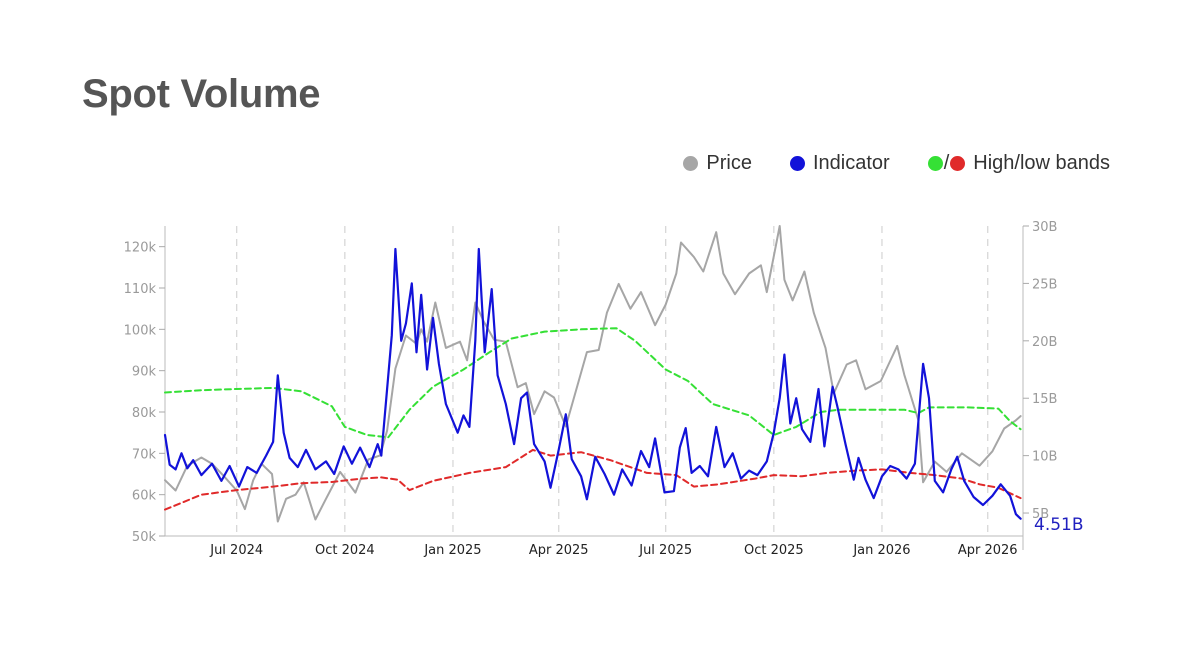 This screenshot has width=1200, height=650. What do you see at coordinates (1044, 342) in the screenshot?
I see `right-tick-label: 20B` at bounding box center [1044, 342].